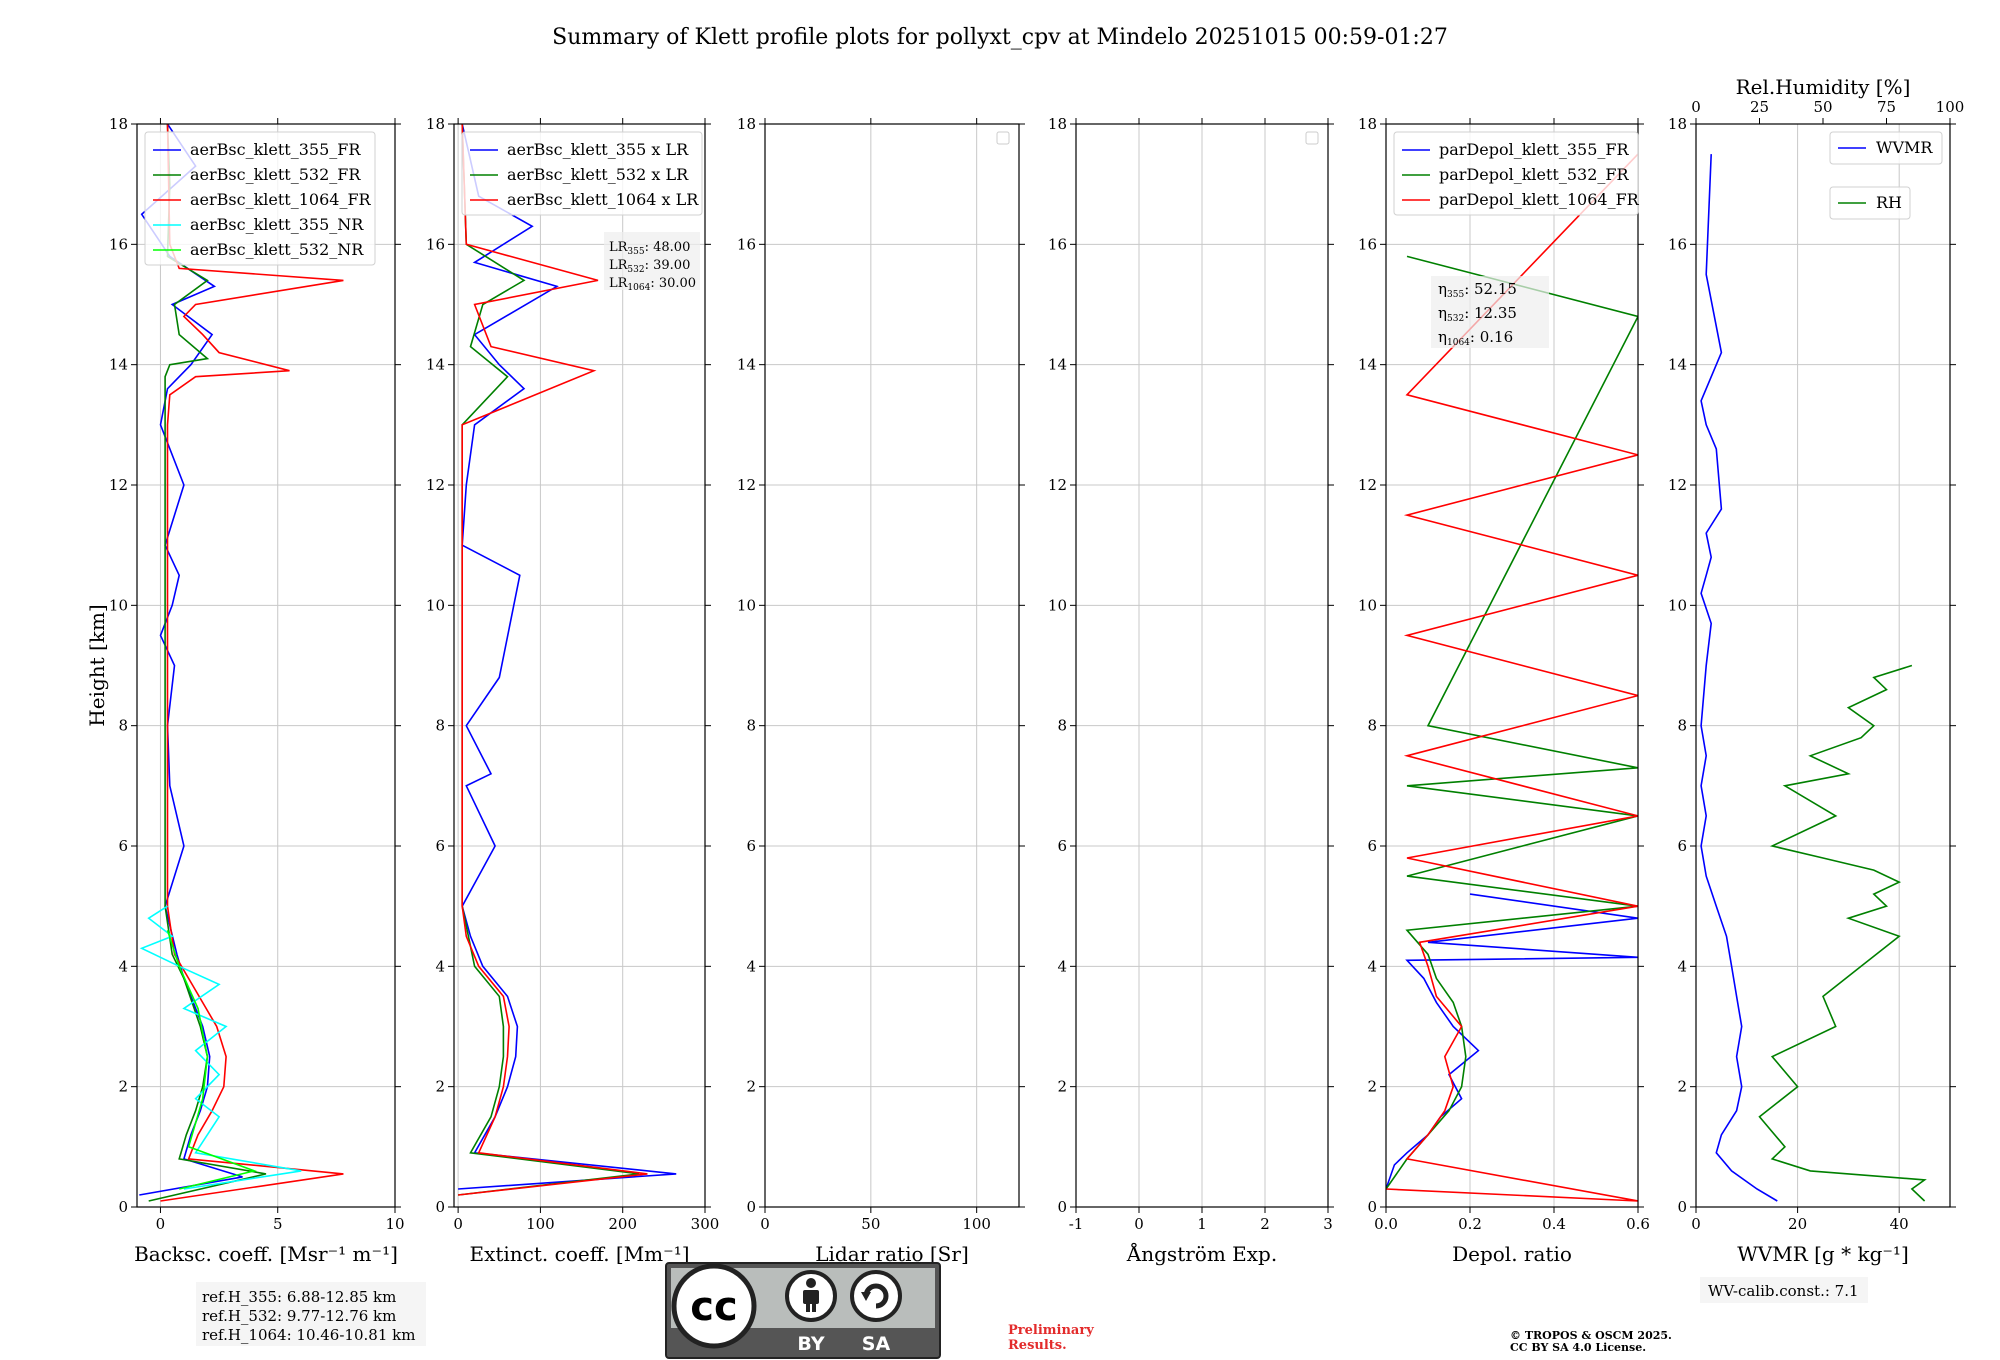 This screenshot has height=1360, width=2000. Describe the element at coordinates (714, 1306) in the screenshot. I see `cc-logo-icon: cc` at that location.